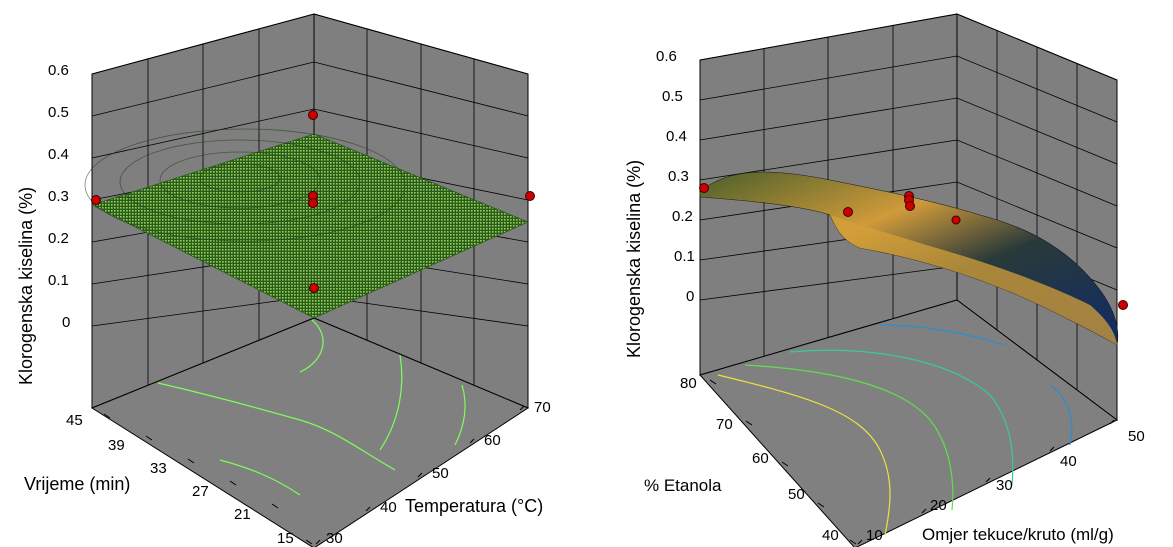 The image size is (1173, 547). Describe the element at coordinates (542, 407) in the screenshot. I see `left-x-tick-label: 70` at that location.